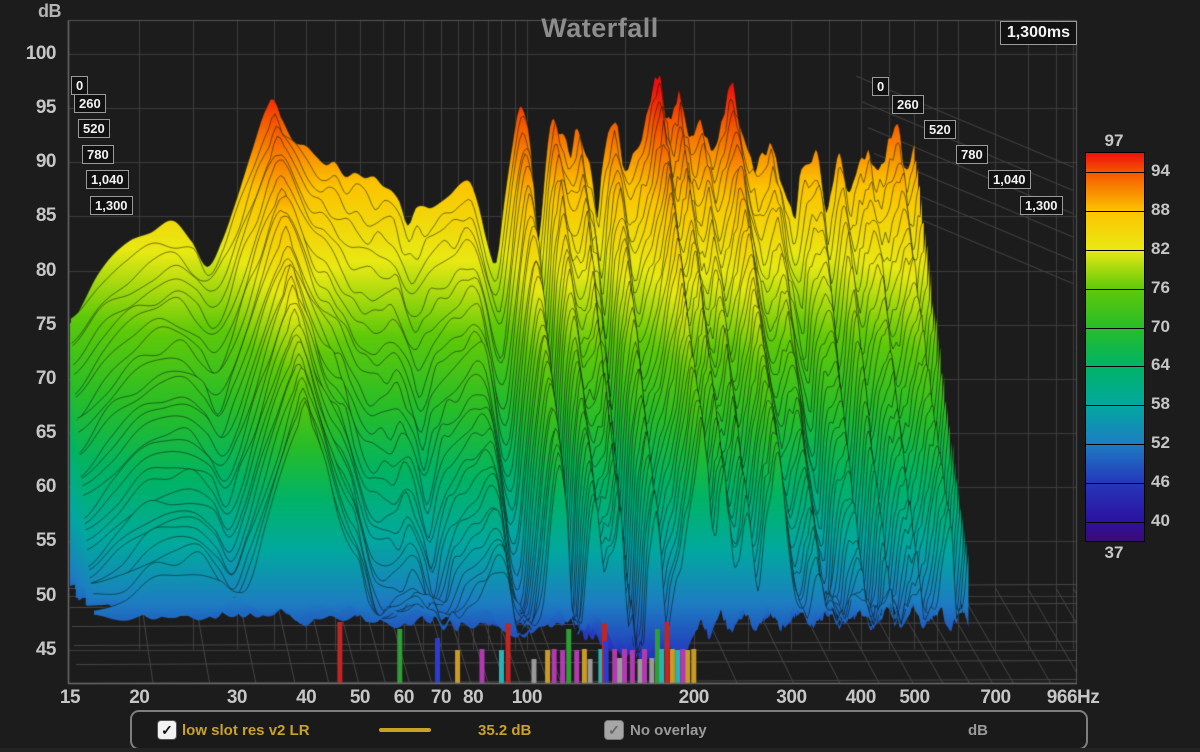 This screenshot has width=1200, height=752. I want to click on time-slice-label-left-5: 1,300, so click(111, 205).